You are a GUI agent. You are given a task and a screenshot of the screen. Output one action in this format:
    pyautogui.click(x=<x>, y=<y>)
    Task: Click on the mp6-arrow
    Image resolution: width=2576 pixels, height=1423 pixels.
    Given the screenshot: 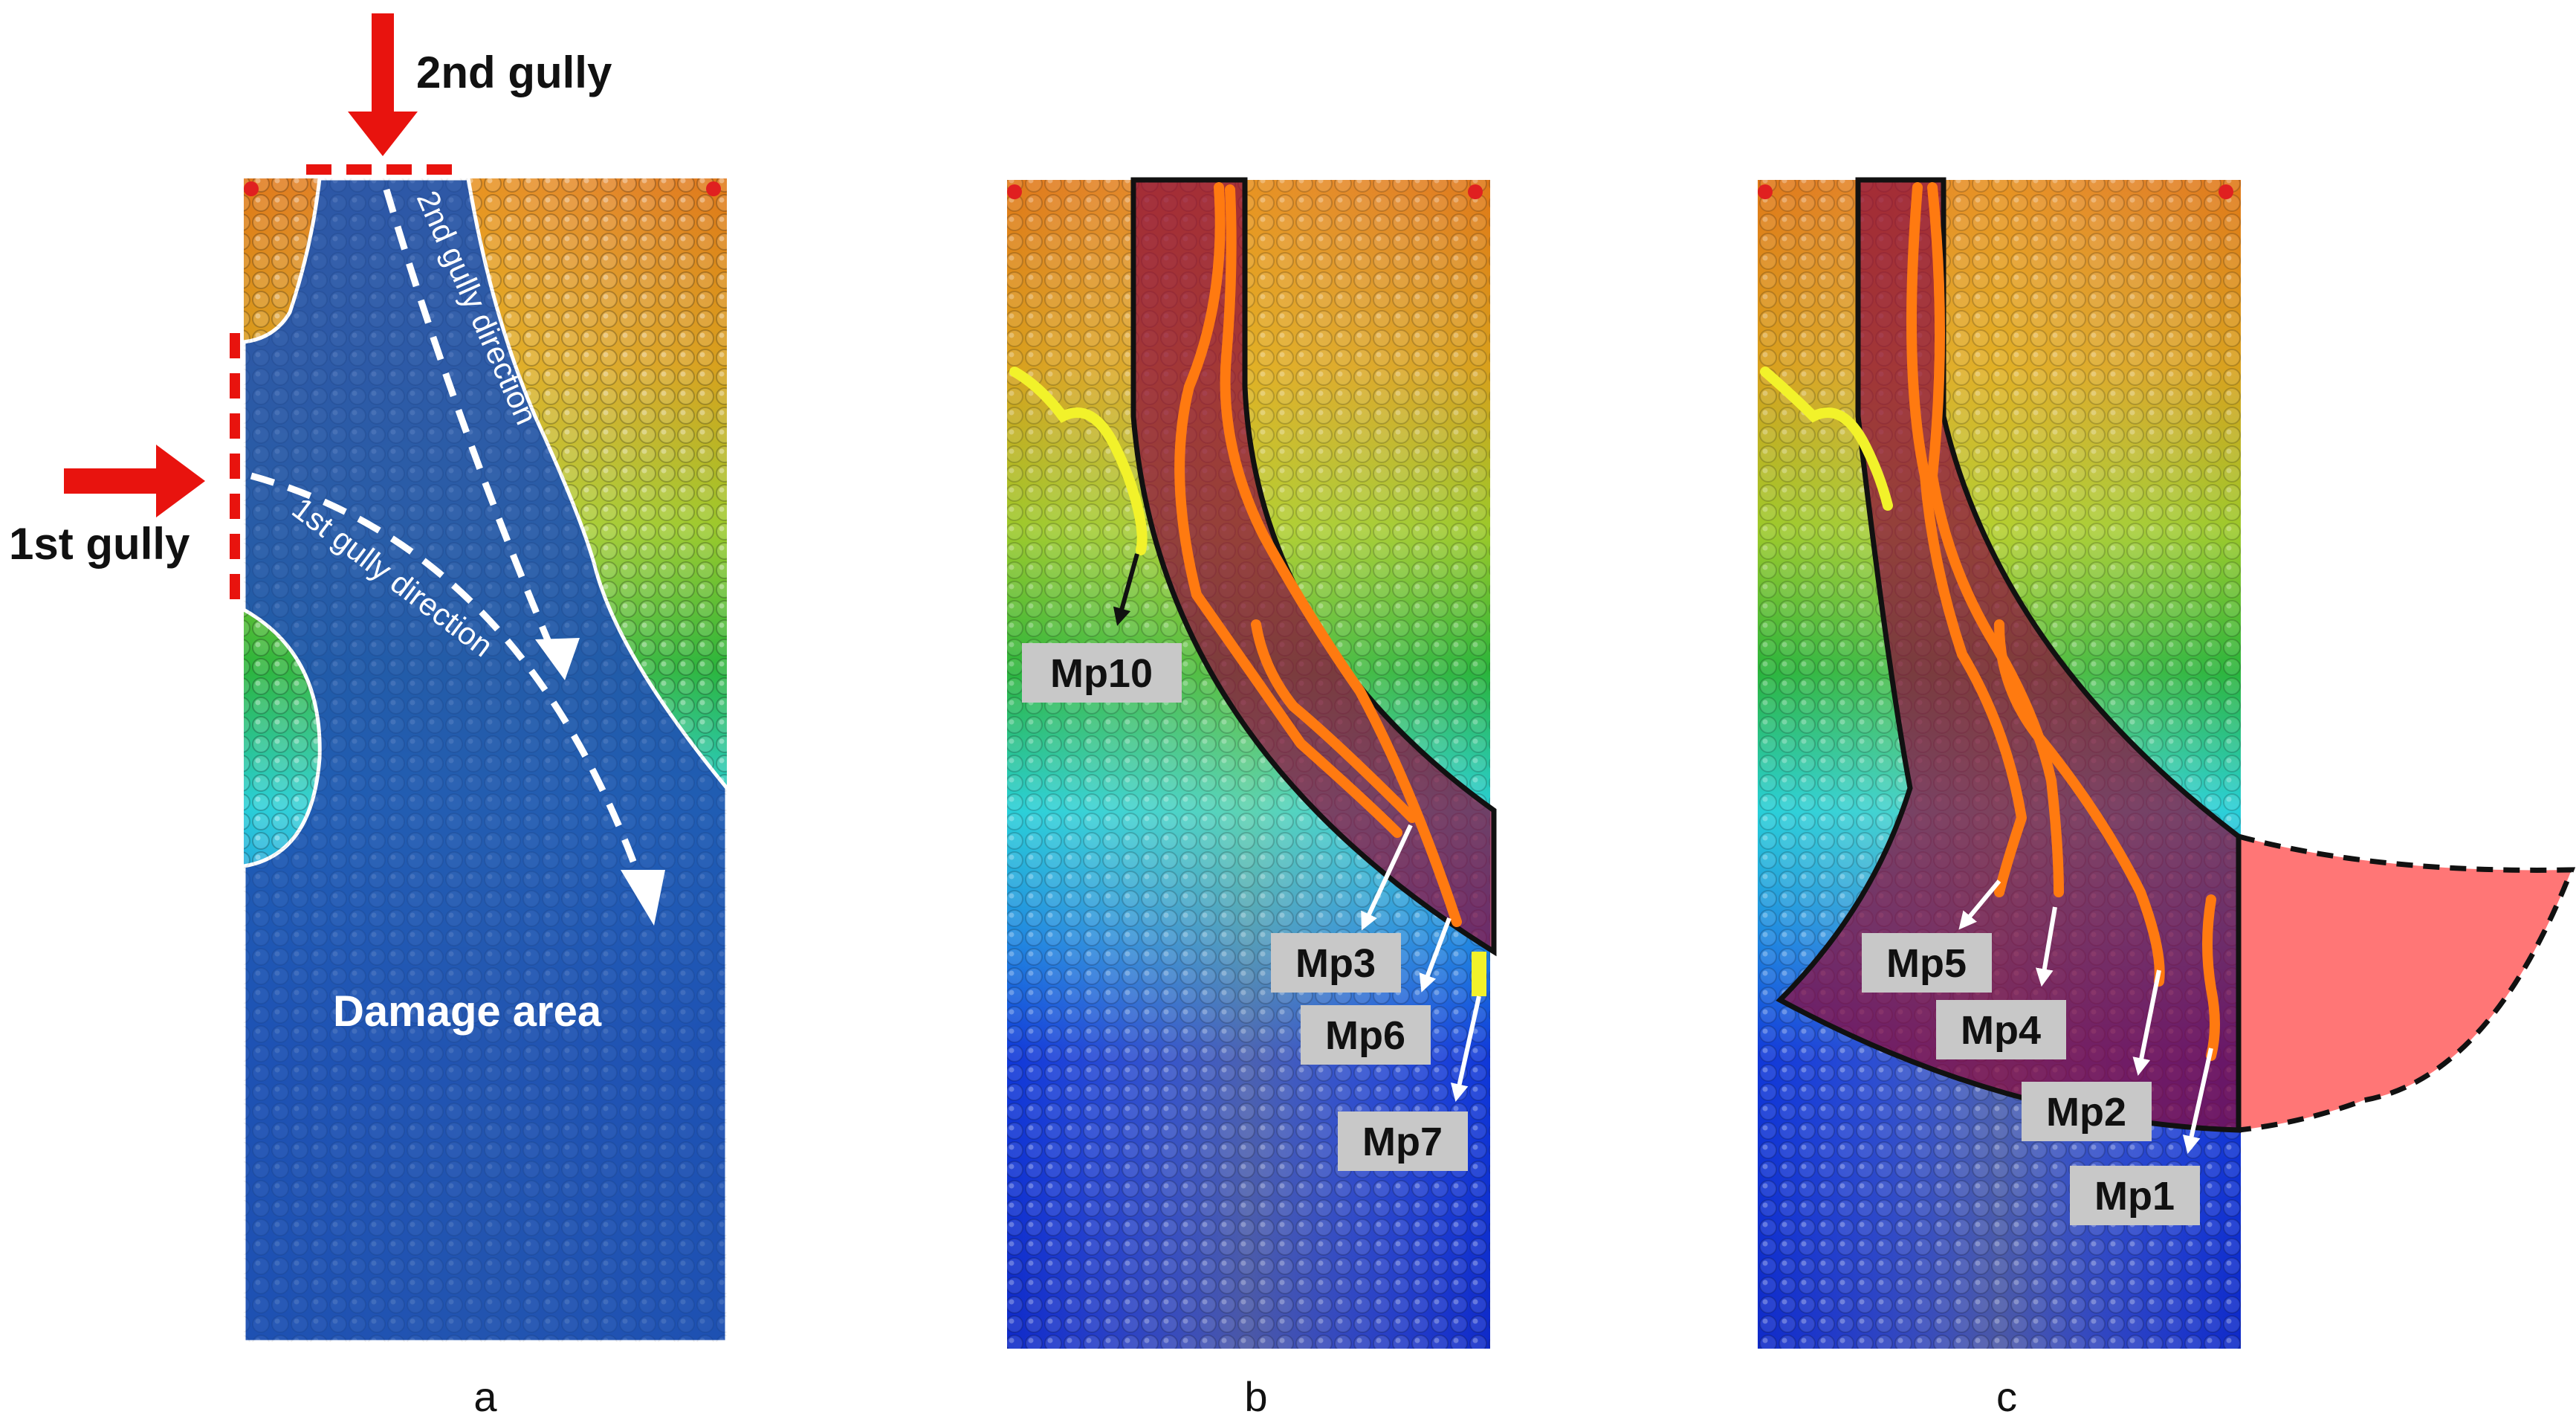 What is the action you would take?
    pyautogui.click(x=1435, y=955)
    